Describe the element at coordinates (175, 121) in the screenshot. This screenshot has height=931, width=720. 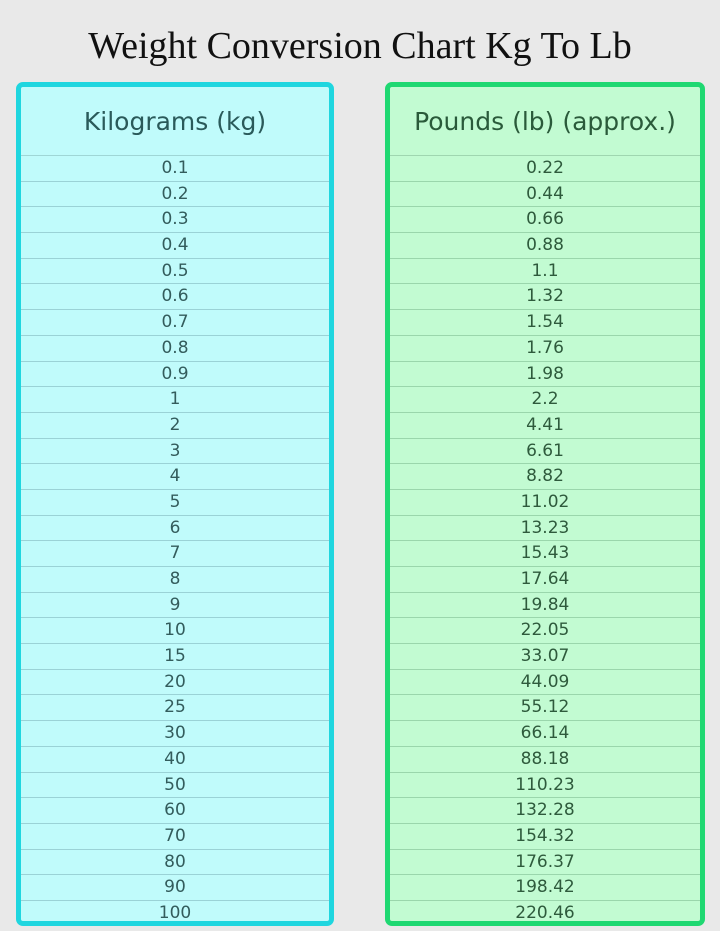
I see `kilograms-header: Kilograms (kg)` at that location.